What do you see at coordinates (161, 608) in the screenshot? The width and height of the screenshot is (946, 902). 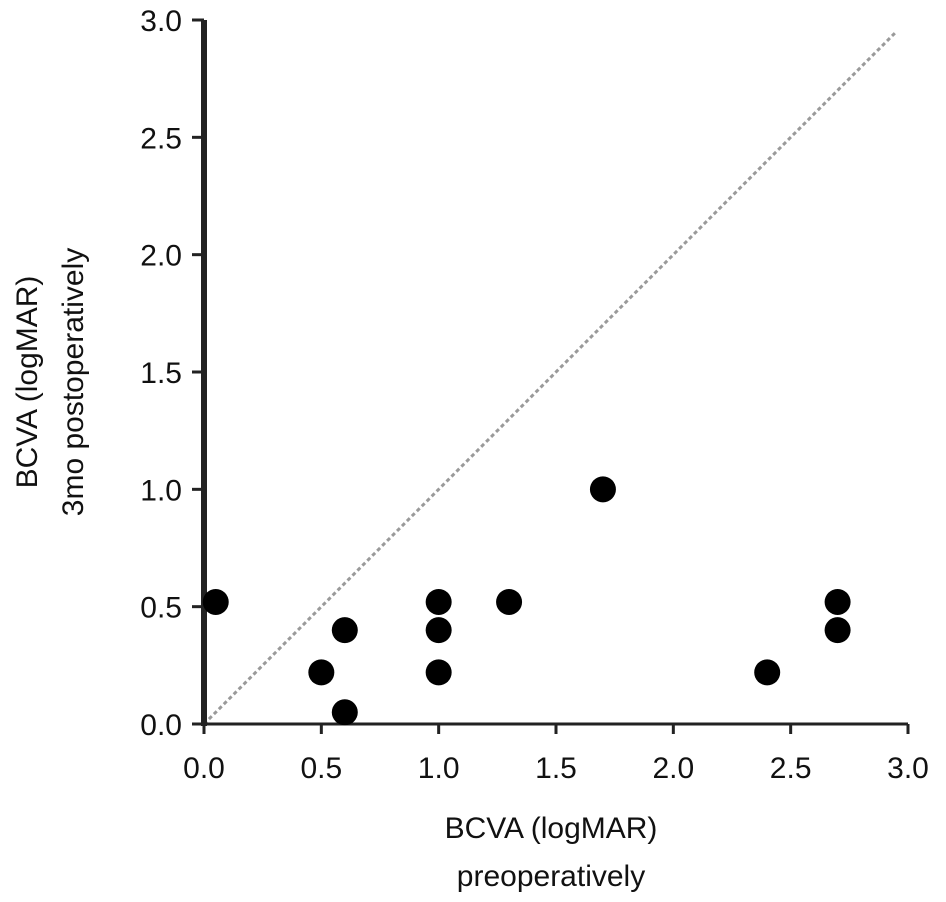 I see `y-tick-label: 0.5` at bounding box center [161, 608].